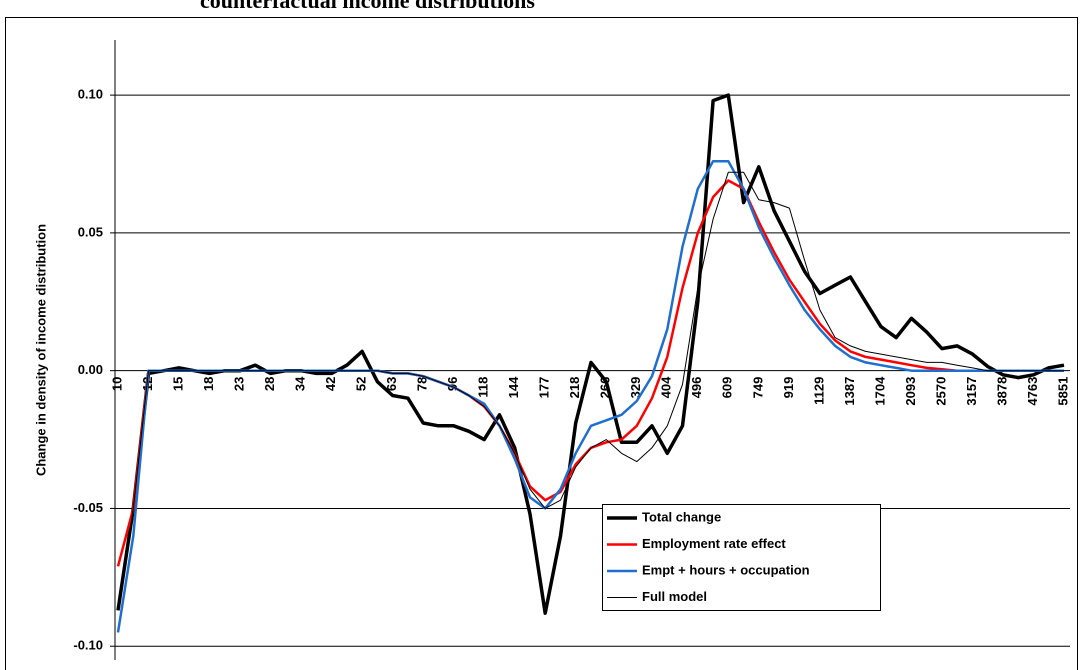 The height and width of the screenshot is (670, 1083). Describe the element at coordinates (726, 569) in the screenshot. I see `legend-label: Empt + hours + occupation` at that location.